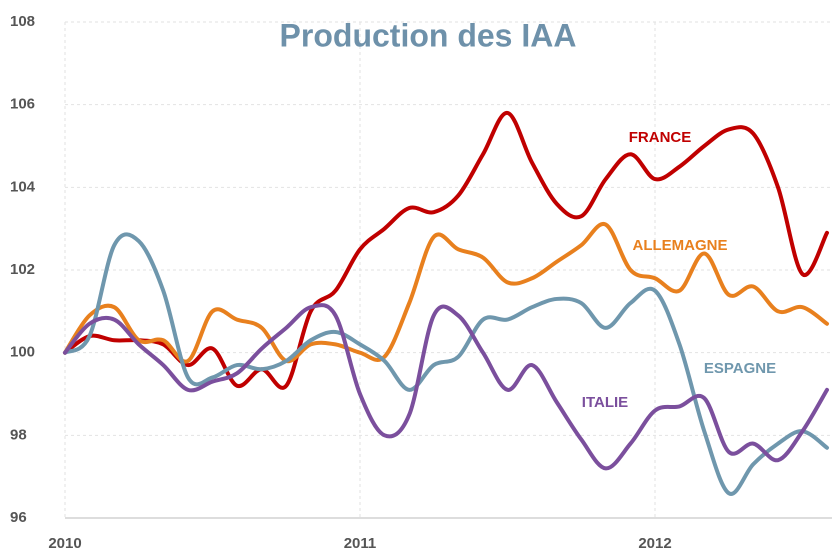  Describe the element at coordinates (23, 186) in the screenshot. I see `y-tick-label: 104` at that location.